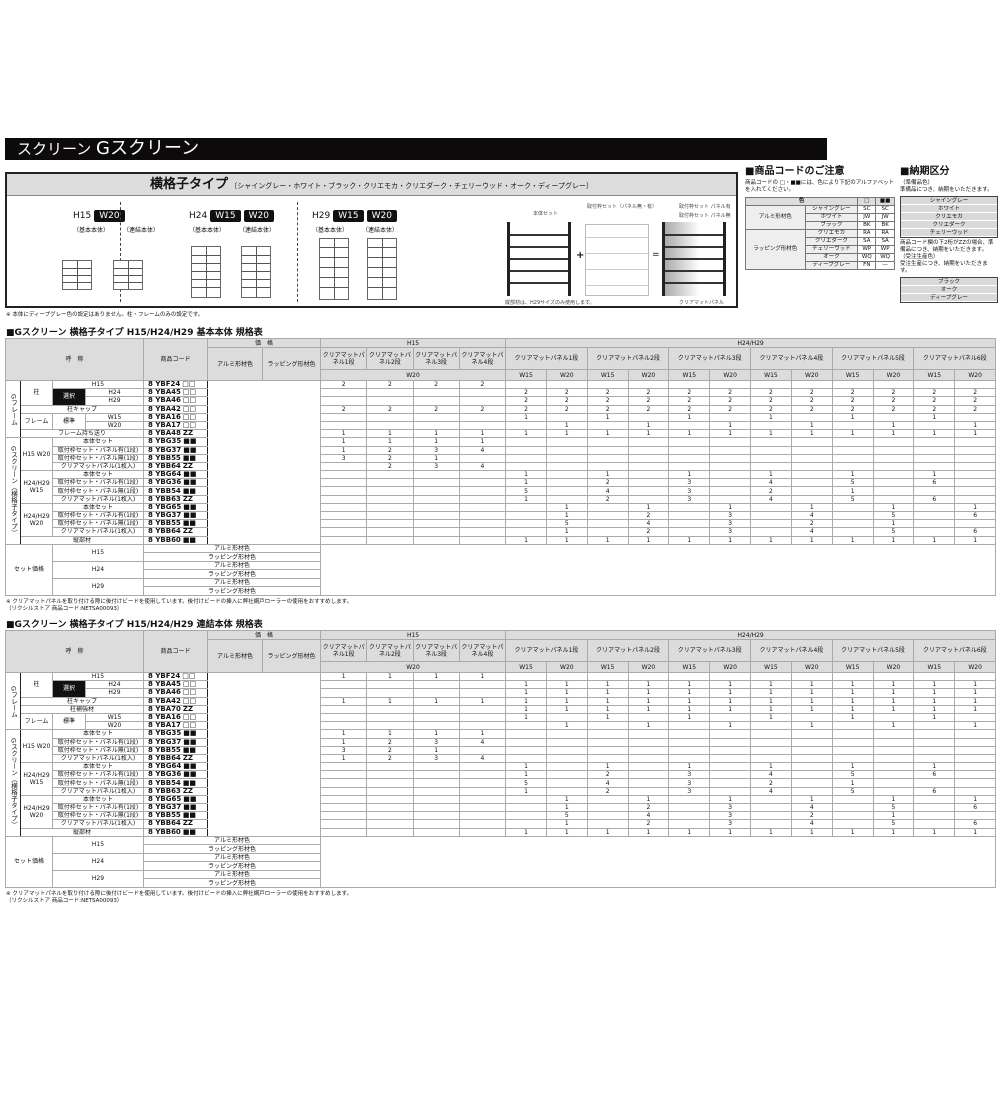  Describe the element at coordinates (232, 883) in the screenshot. I see `set-kind: ラッピング形材色` at that location.